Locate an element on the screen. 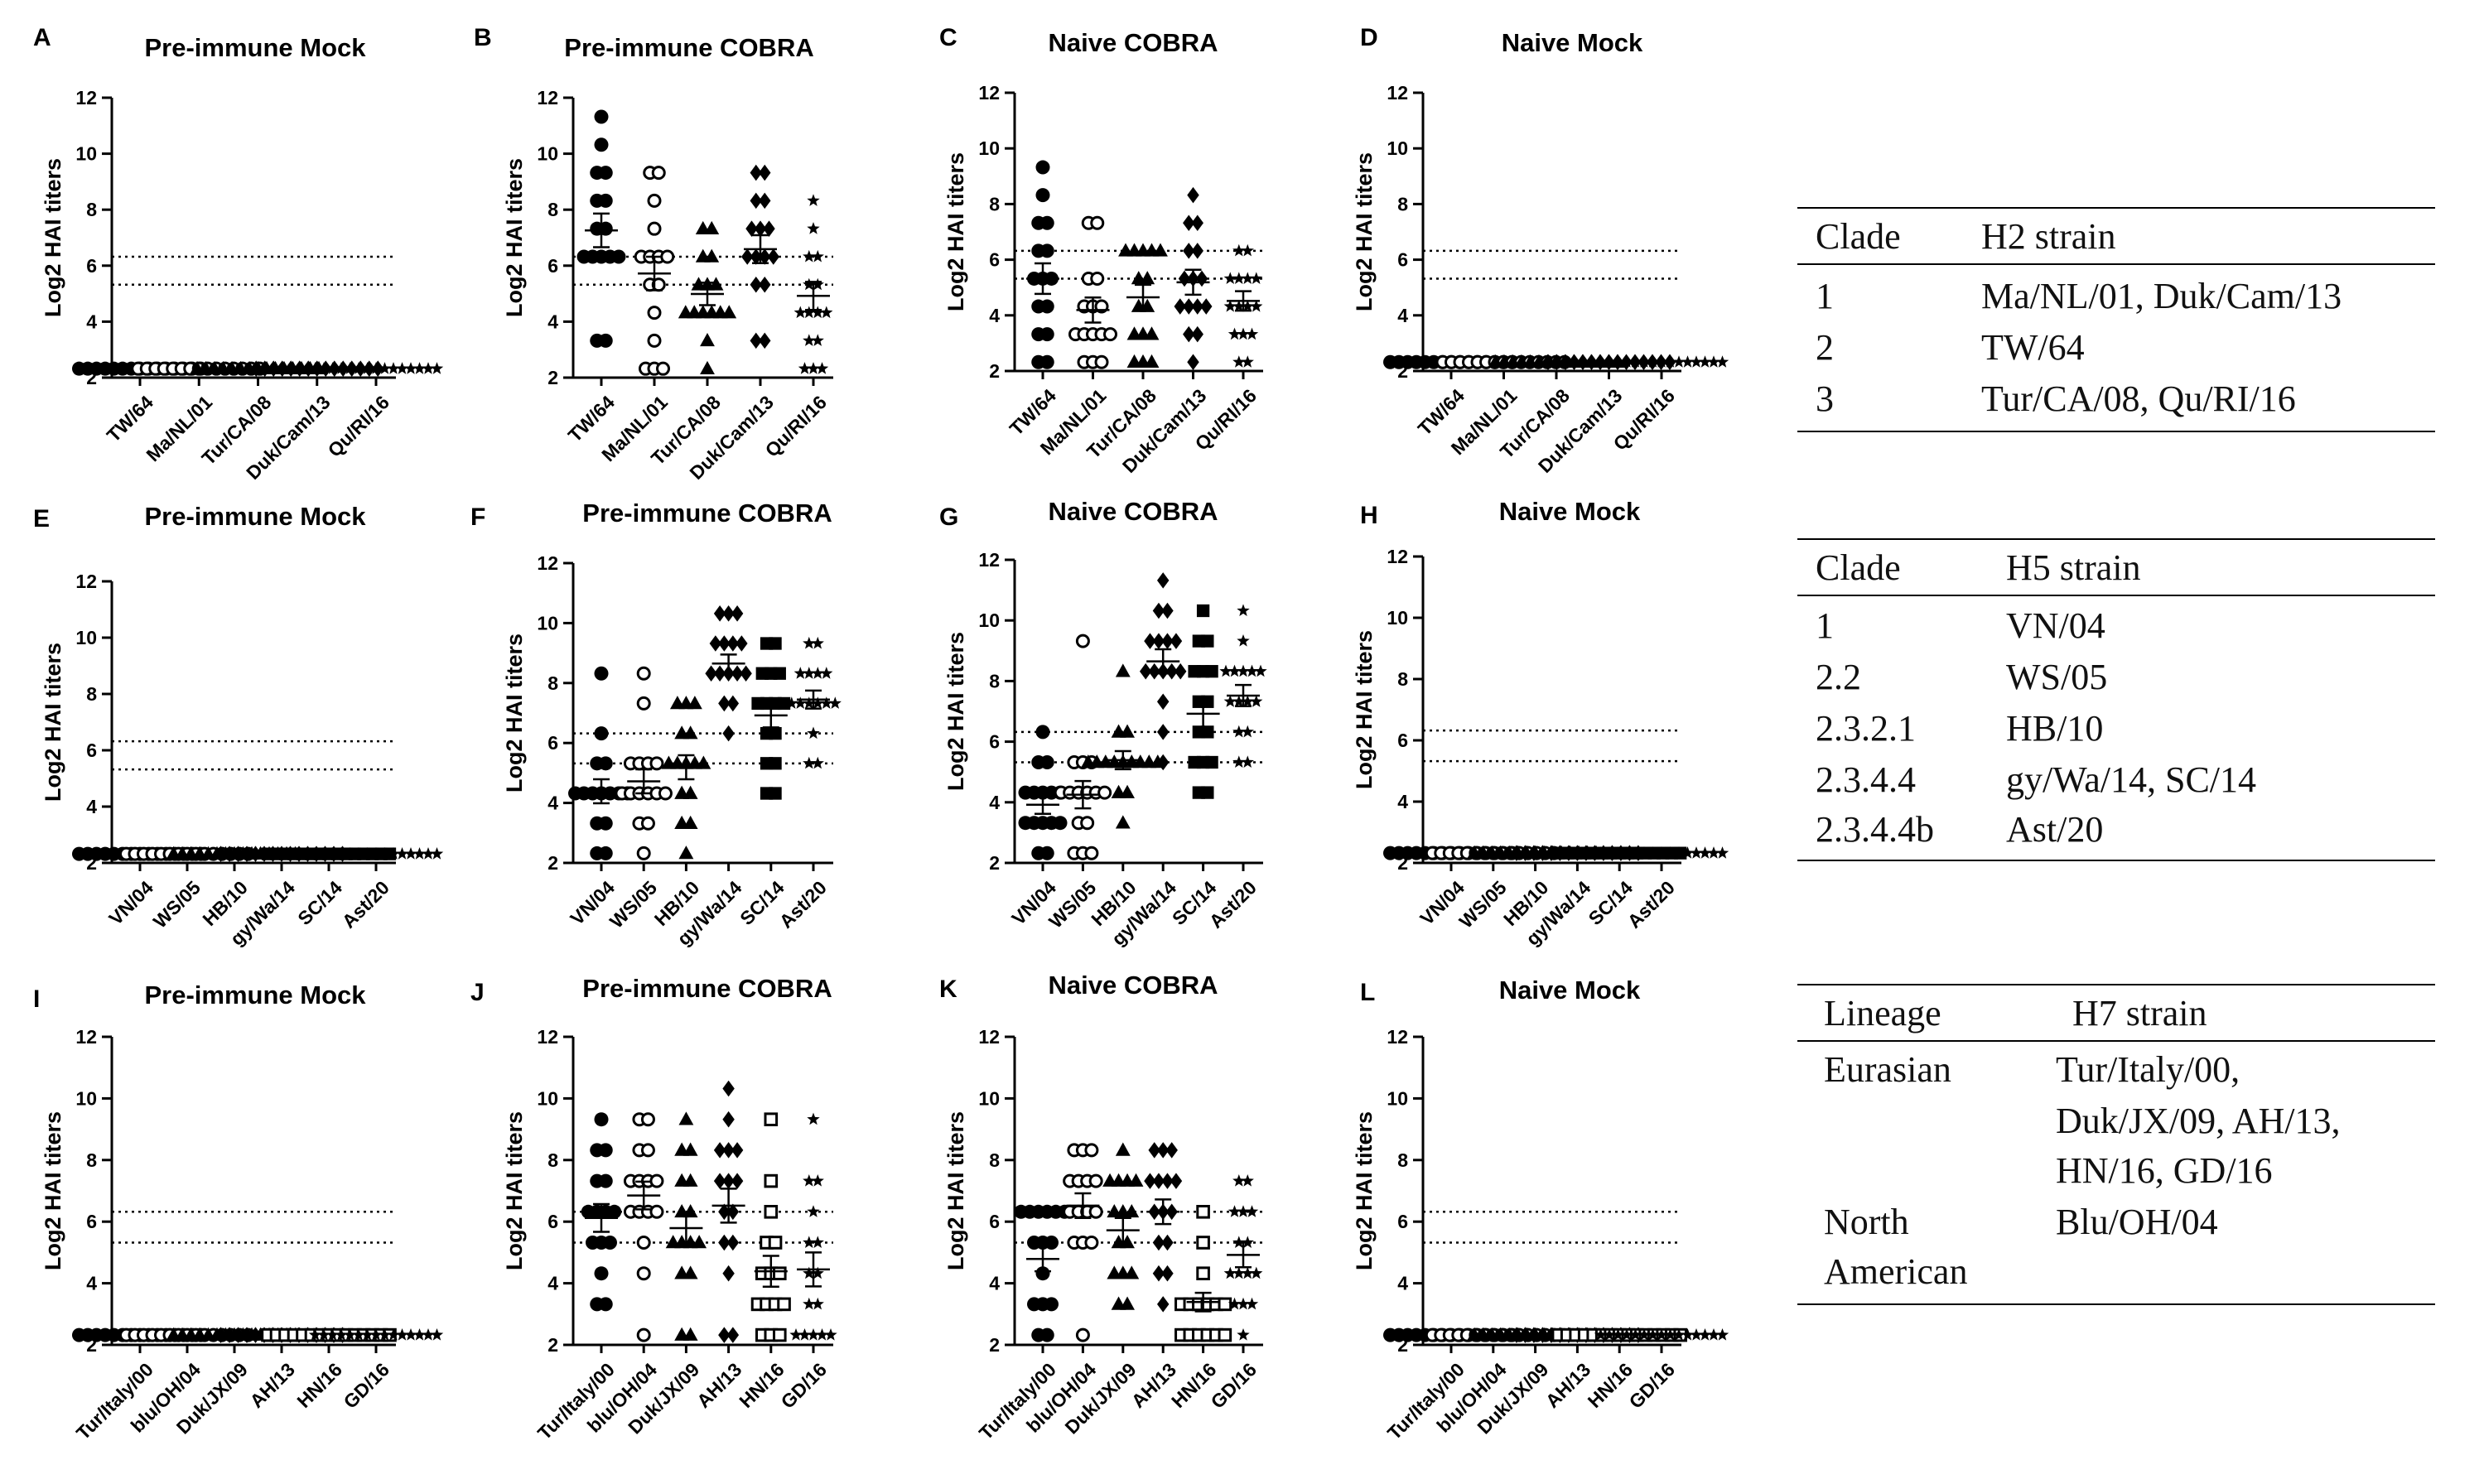 This screenshot has height=1484, width=2484. square-open-point is located at coordinates (1203, 1243).